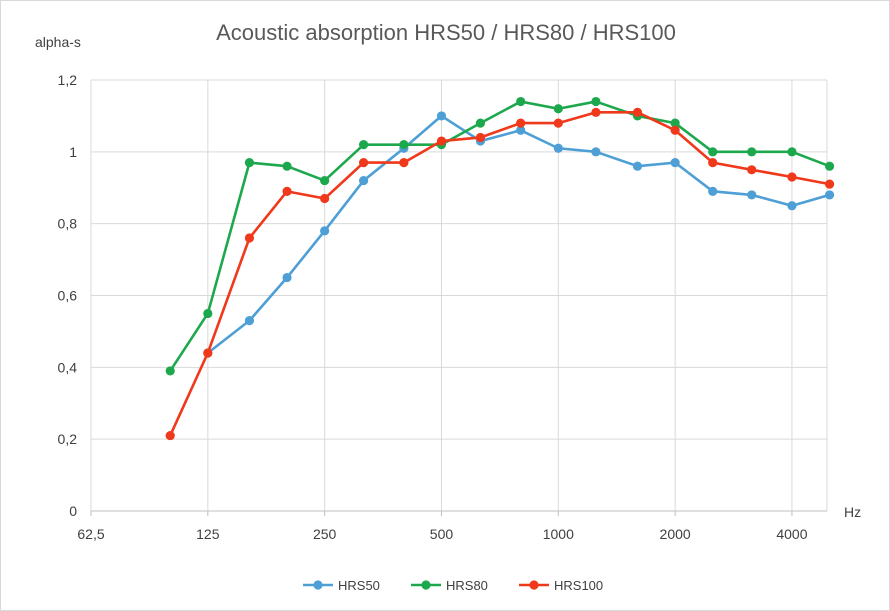  I want to click on y-axis-label: alpha-s, so click(58, 42).